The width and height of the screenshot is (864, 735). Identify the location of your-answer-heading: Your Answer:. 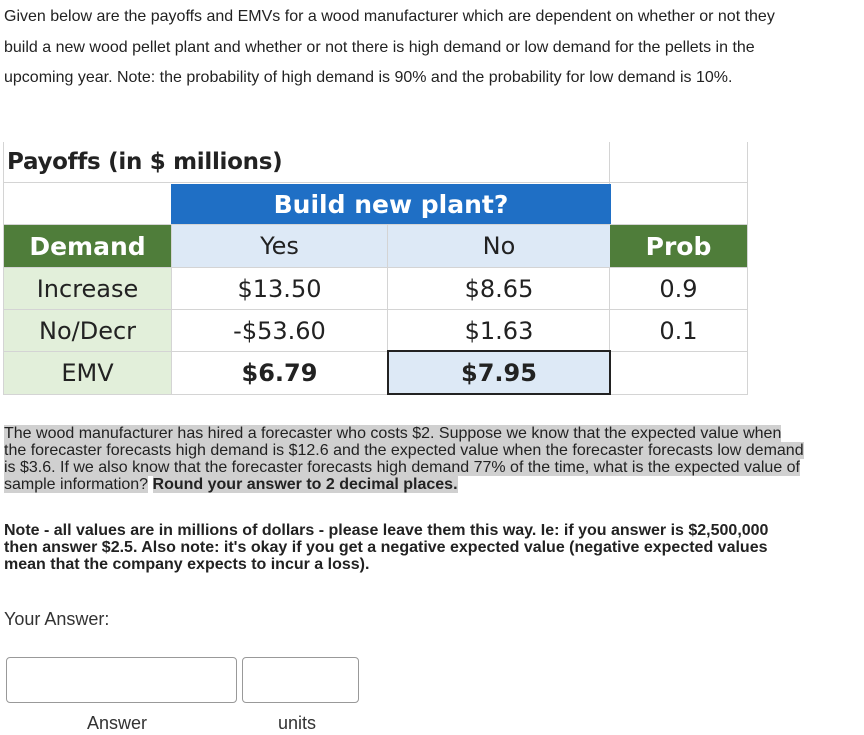
(57, 619).